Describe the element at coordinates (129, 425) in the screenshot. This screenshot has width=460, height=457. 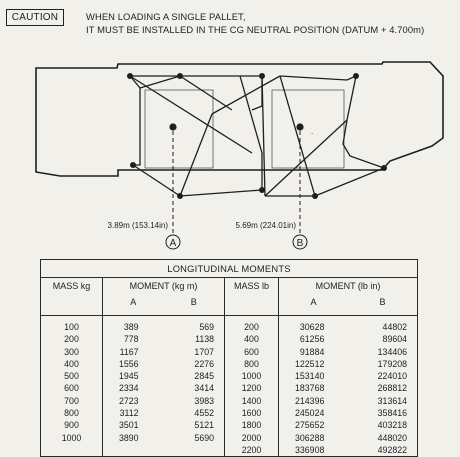
I see `moment-kgm-a-cell: 3501` at that location.